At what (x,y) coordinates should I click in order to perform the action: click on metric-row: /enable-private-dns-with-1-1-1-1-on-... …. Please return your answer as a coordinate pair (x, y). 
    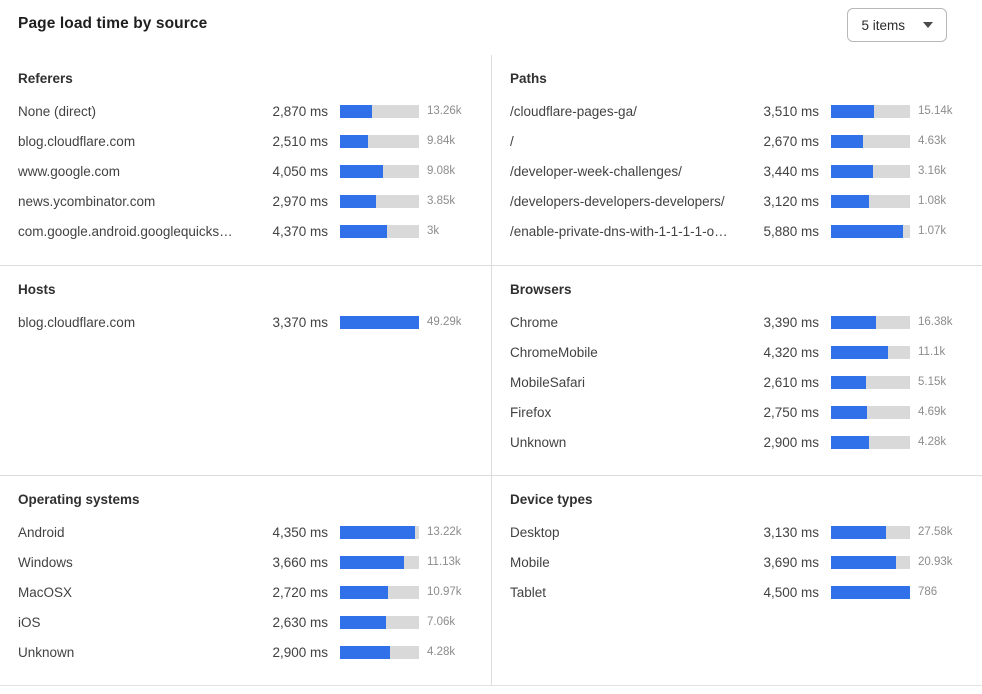
    Looking at the image, I should click on (738, 231).